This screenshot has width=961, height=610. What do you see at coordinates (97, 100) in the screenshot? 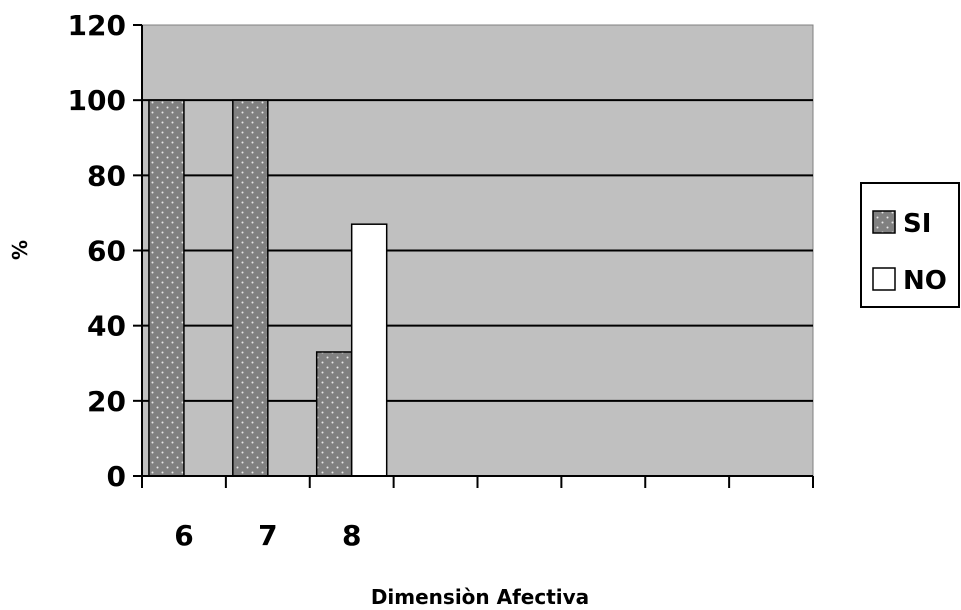
I see `y-tick-label: 100` at bounding box center [97, 100].